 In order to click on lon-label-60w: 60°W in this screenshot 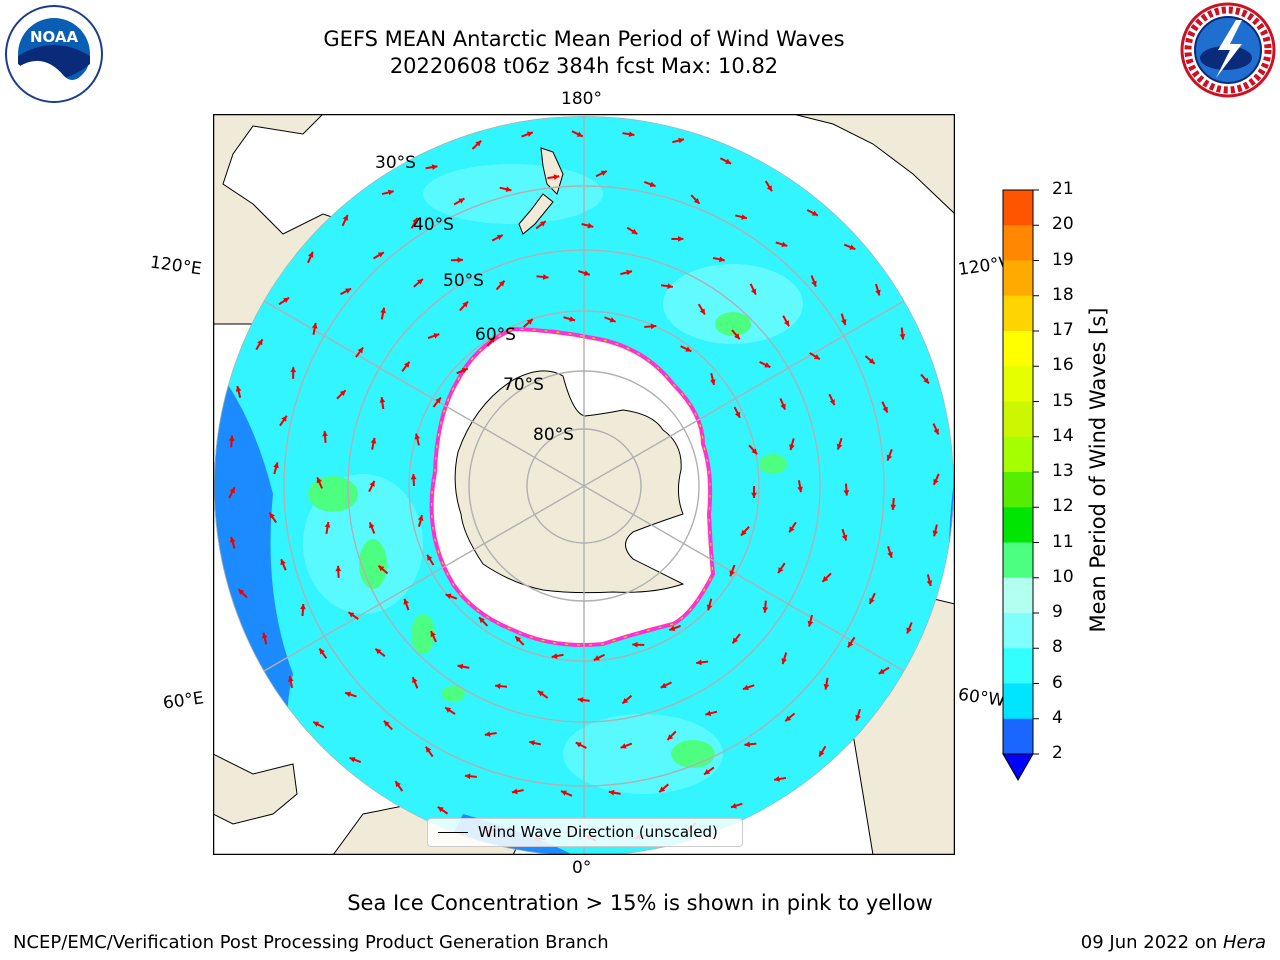, I will do `click(981, 698)`.